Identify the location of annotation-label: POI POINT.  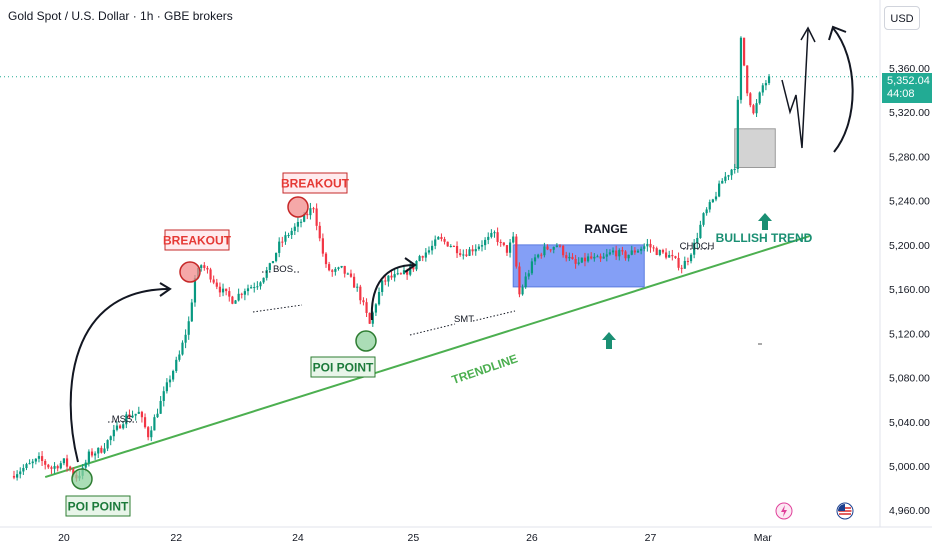
(343, 368).